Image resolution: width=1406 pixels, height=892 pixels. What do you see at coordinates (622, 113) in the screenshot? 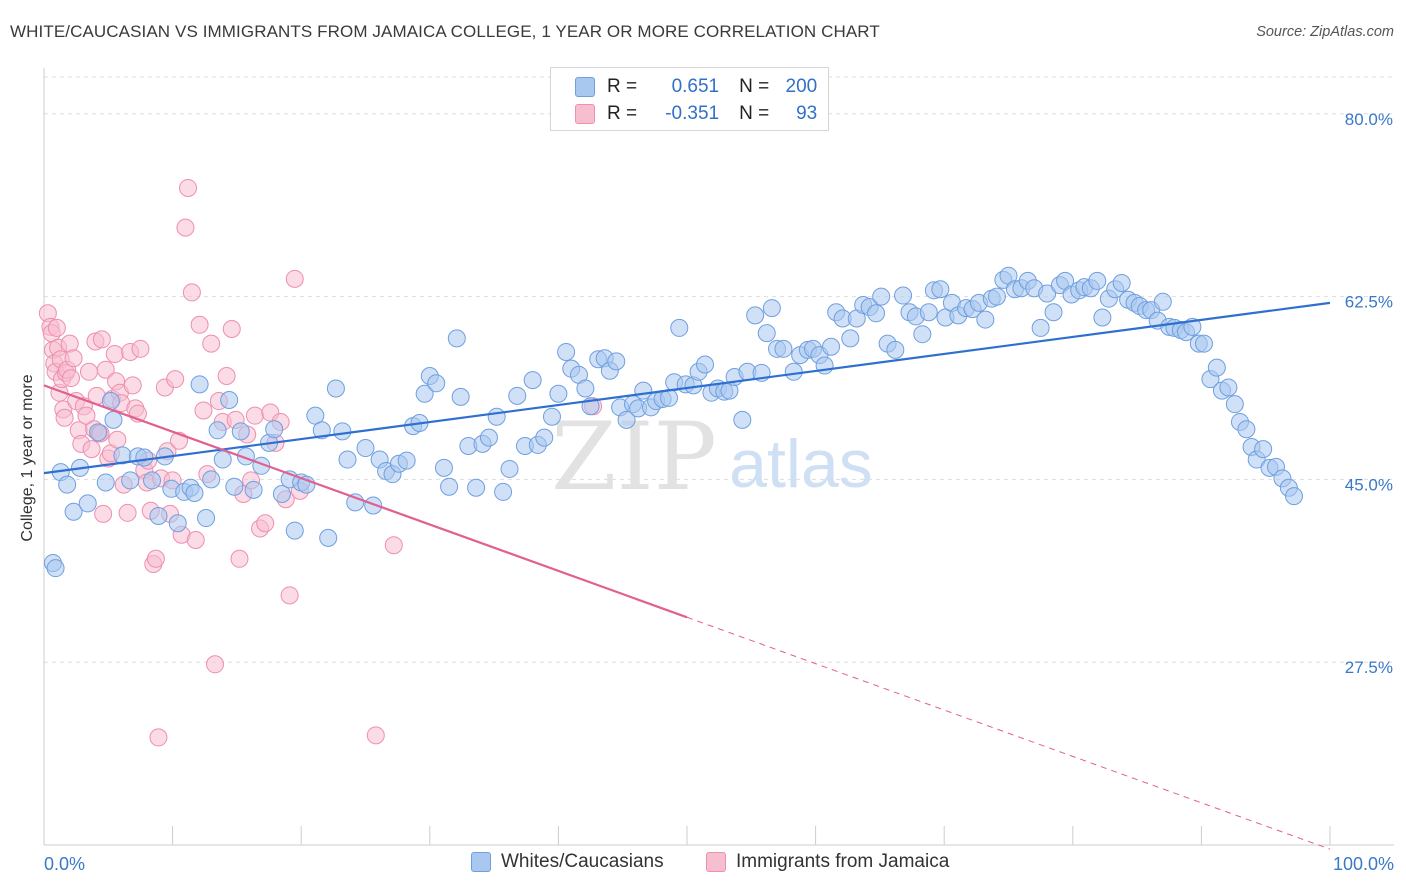
I see `legend-r-label: R =` at bounding box center [622, 113].